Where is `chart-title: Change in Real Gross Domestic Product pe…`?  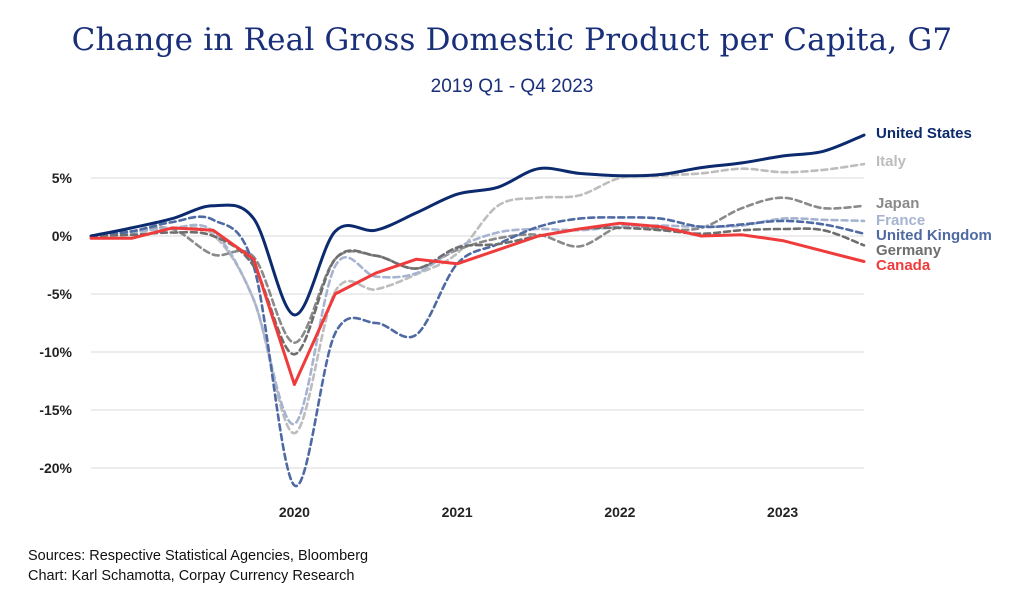 chart-title: Change in Real Gross Domestic Product pe… is located at coordinates (512, 40).